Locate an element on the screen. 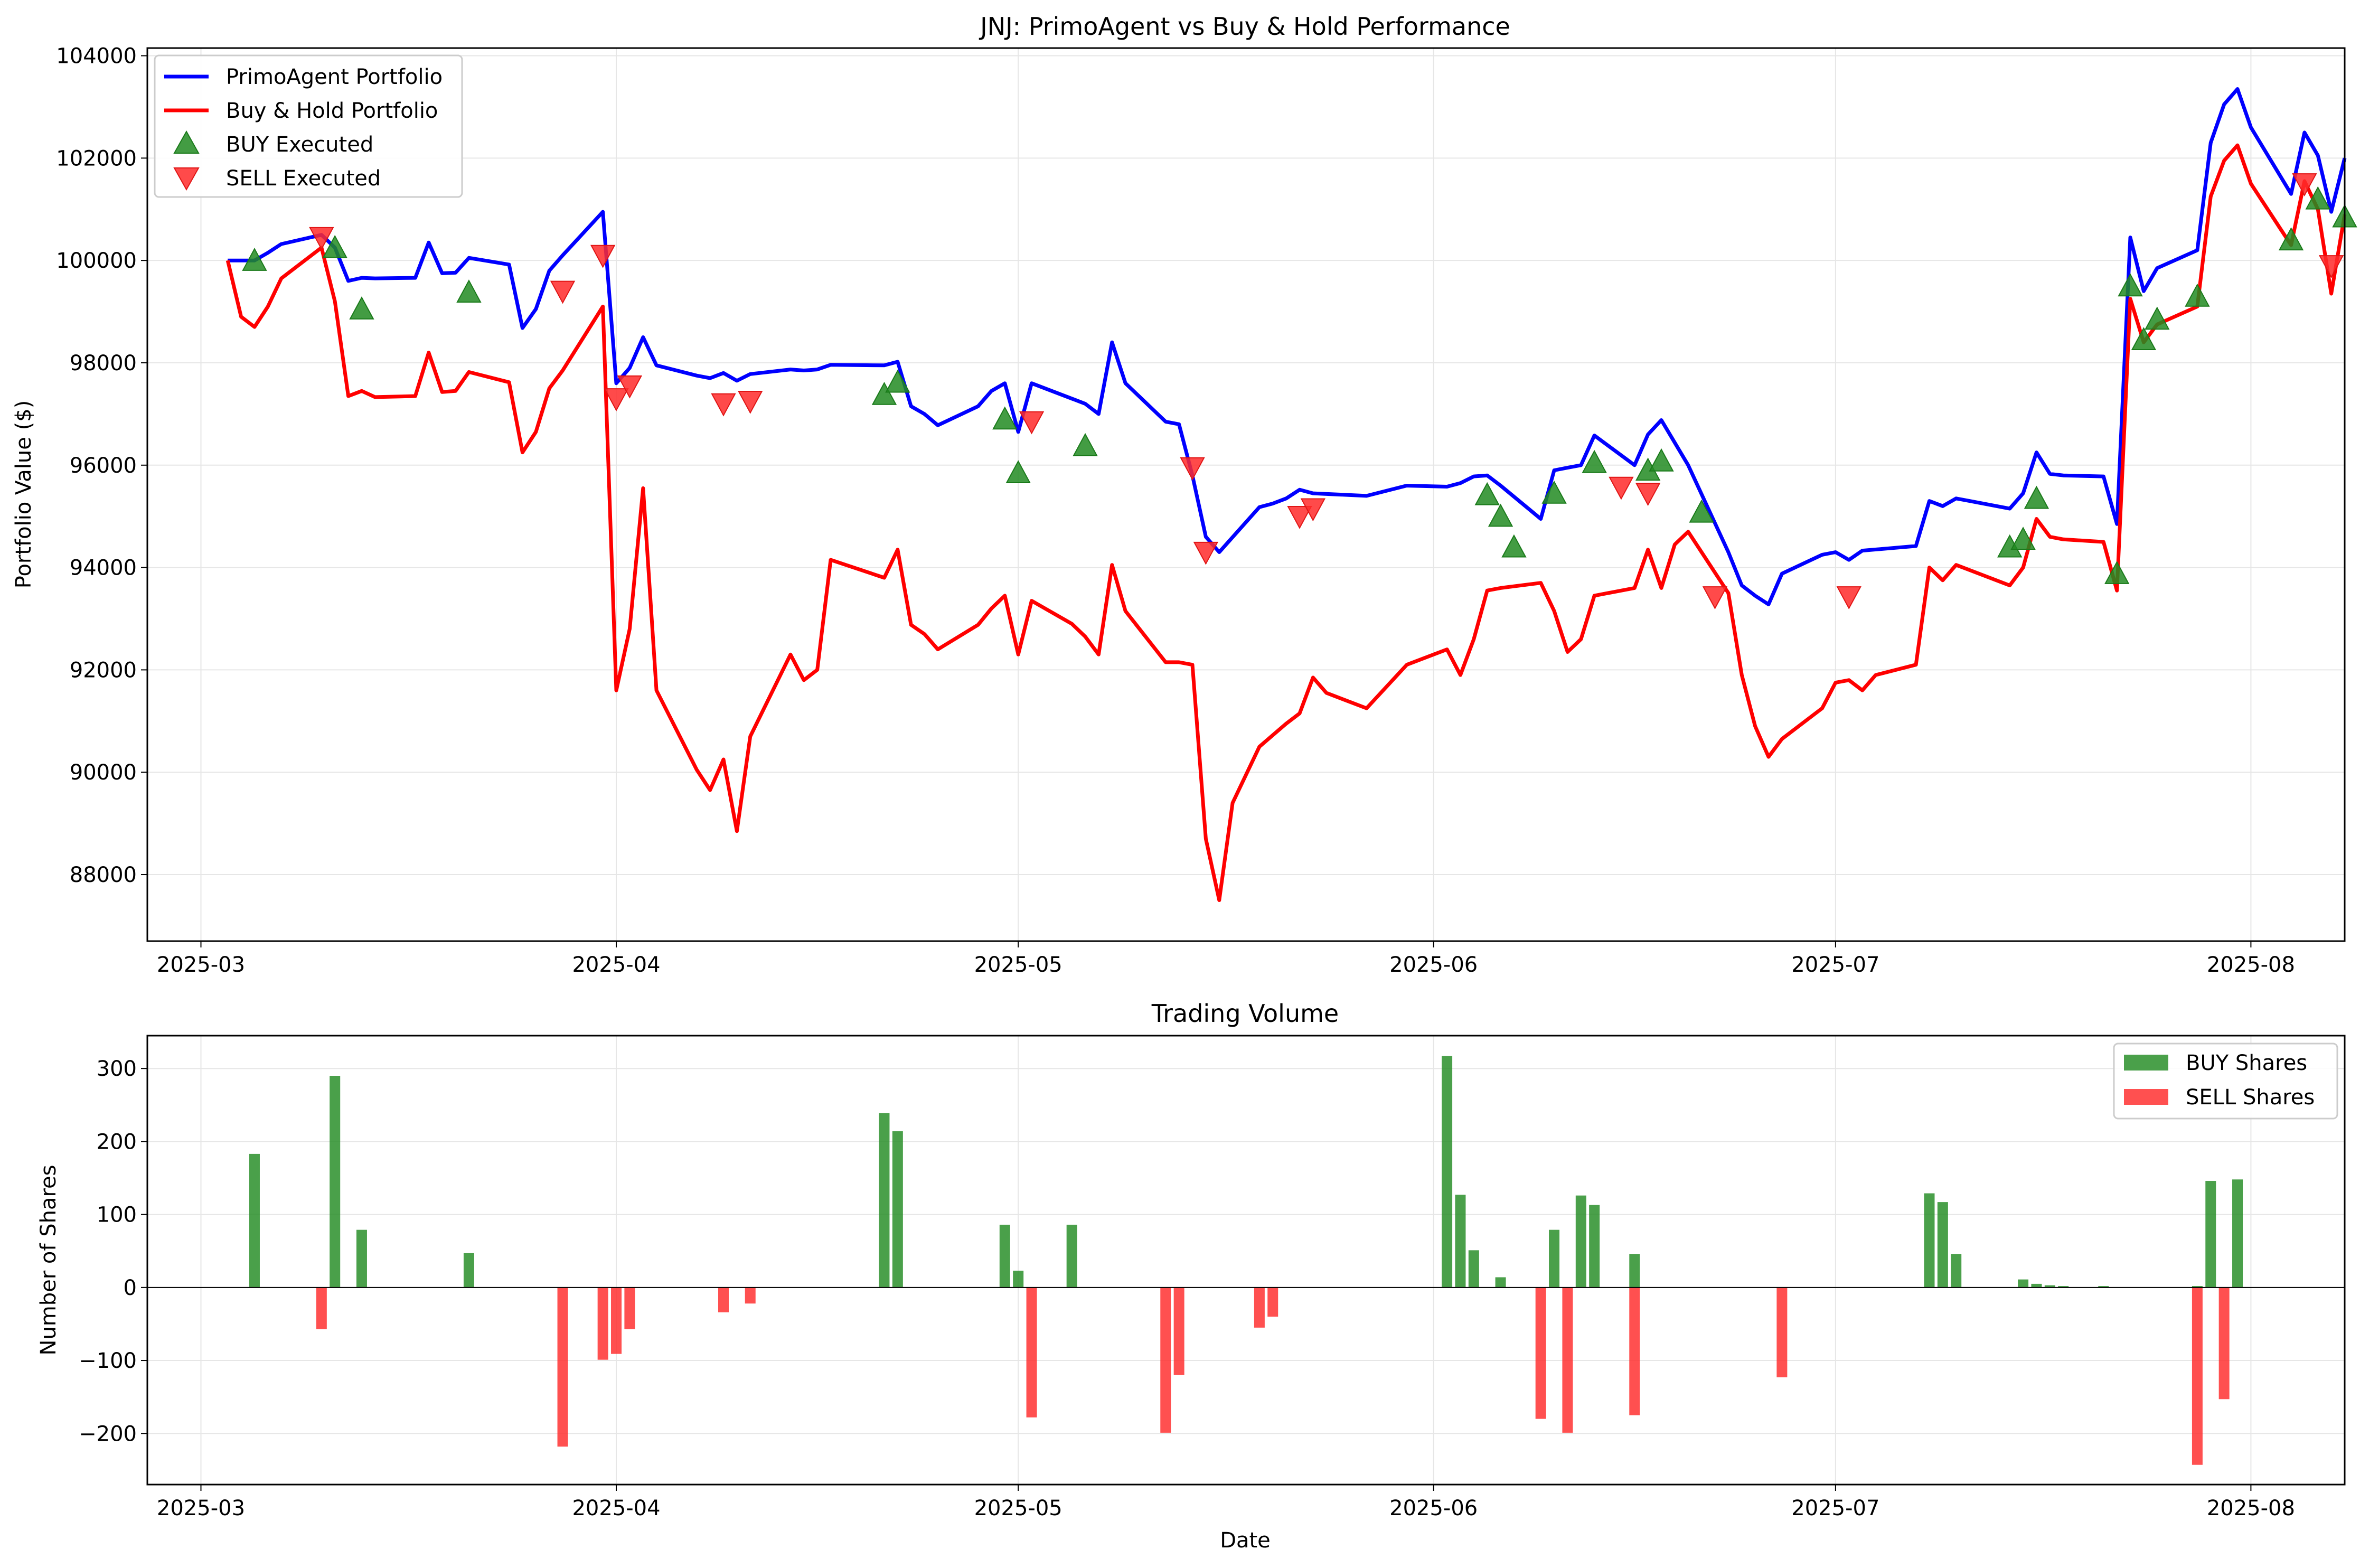  performance-y-tick-label: 92000 is located at coordinates (103, 670).